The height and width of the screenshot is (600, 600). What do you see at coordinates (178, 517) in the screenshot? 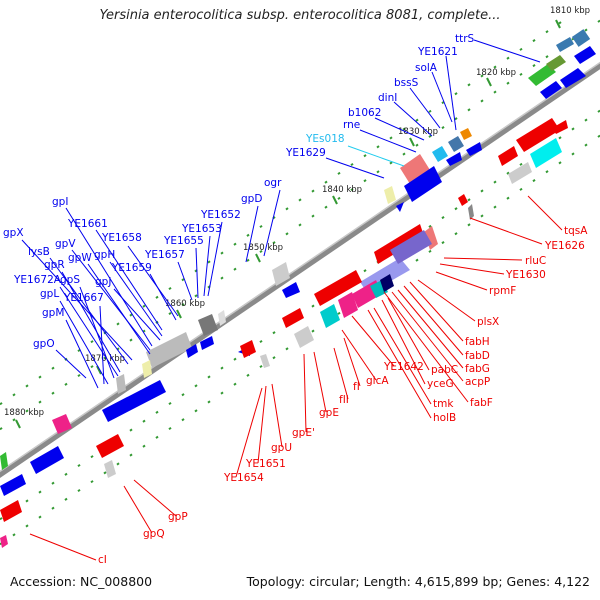
I see `gene-label: gpP` at bounding box center [178, 517].